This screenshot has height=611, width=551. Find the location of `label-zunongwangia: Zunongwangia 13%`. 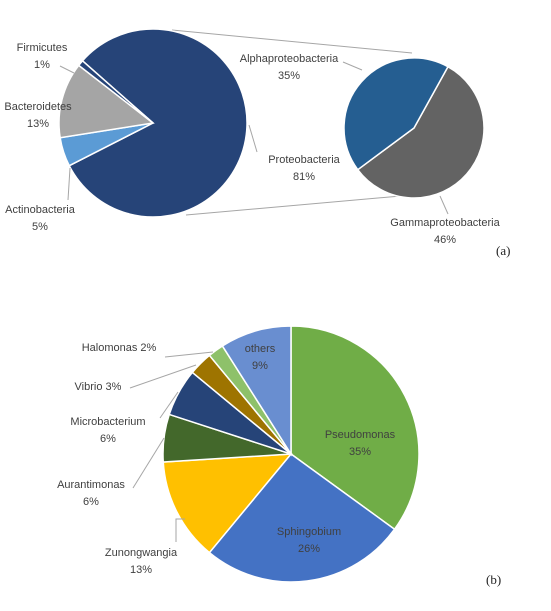

label-zunongwangia: Zunongwangia 13% is located at coordinates (141, 561).